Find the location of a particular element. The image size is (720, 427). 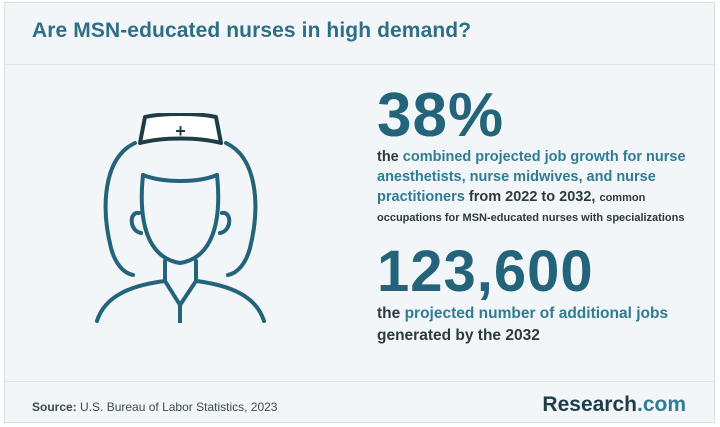

desc2-tail: generated by the 2032 is located at coordinates (458, 335).